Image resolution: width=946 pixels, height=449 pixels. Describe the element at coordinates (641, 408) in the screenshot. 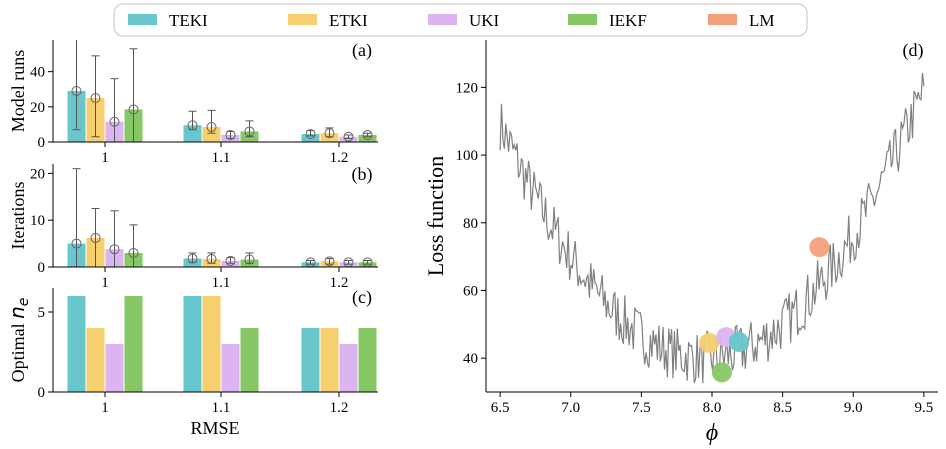

I see `x-tick-label: 7.5` at that location.